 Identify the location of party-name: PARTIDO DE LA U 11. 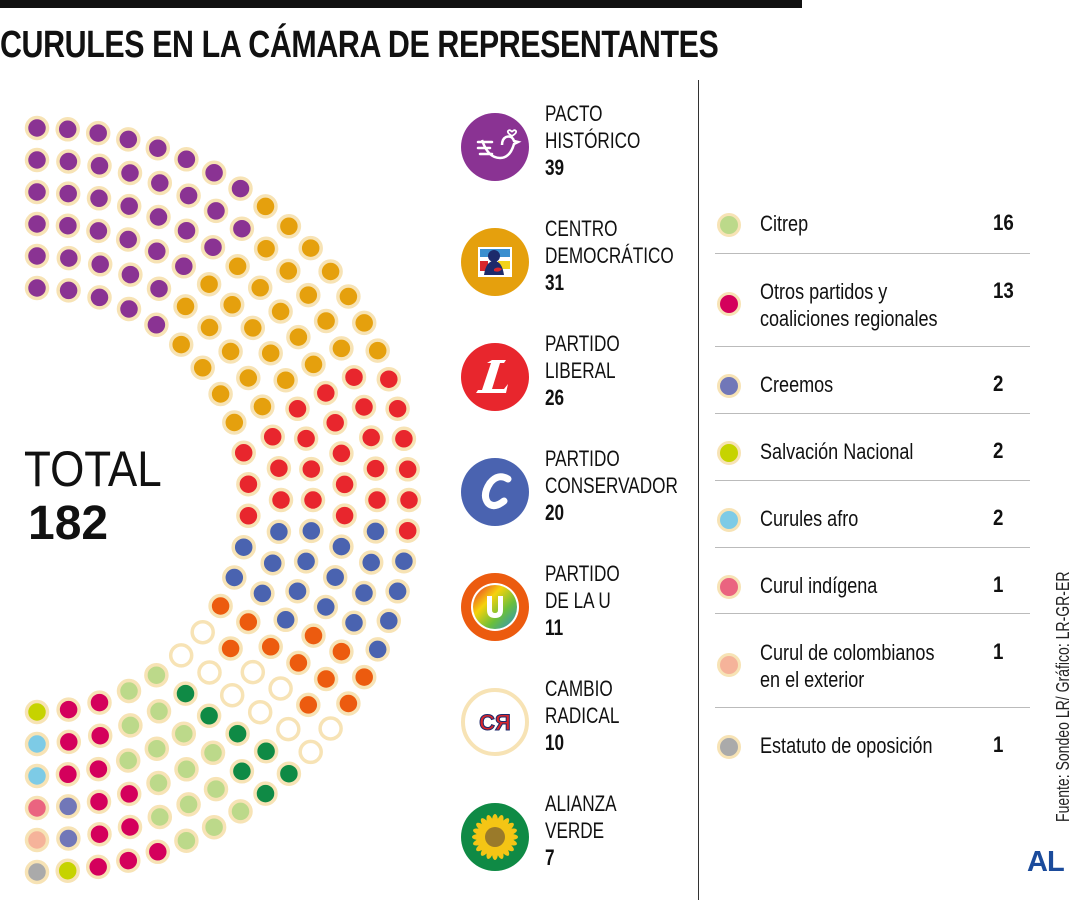
(582, 600).